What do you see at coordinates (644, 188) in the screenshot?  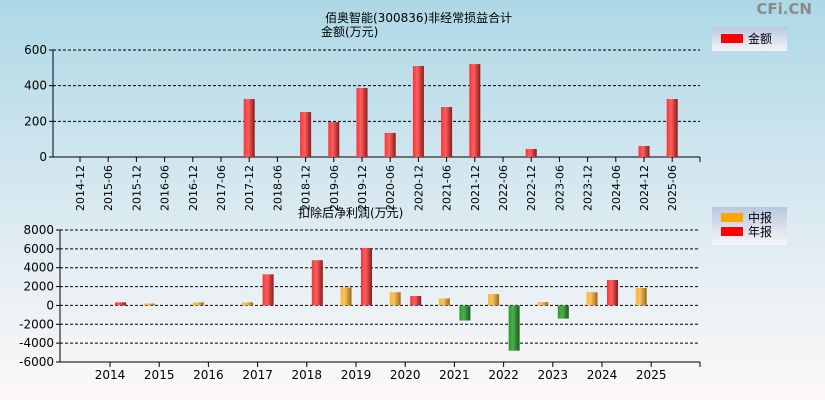 I see `x-tick-label: 2024-12` at bounding box center [644, 188].